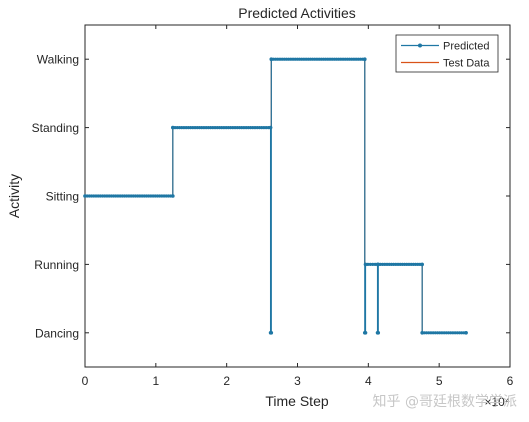  I want to click on y-tick-label: Dancing, so click(57, 333).